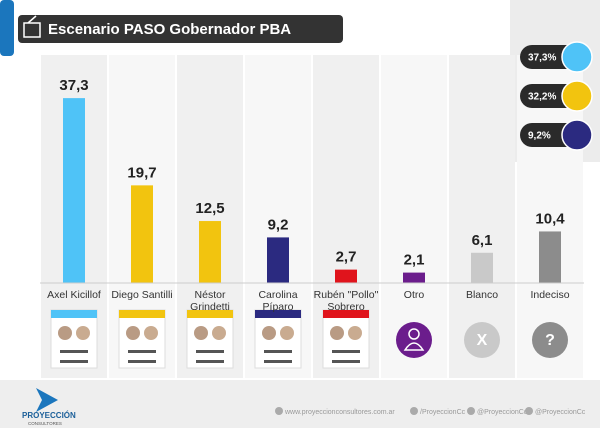 The image size is (600, 428). Describe the element at coordinates (74, 295) in the screenshot. I see `x-tick-label: Axel Kicillof` at that location.